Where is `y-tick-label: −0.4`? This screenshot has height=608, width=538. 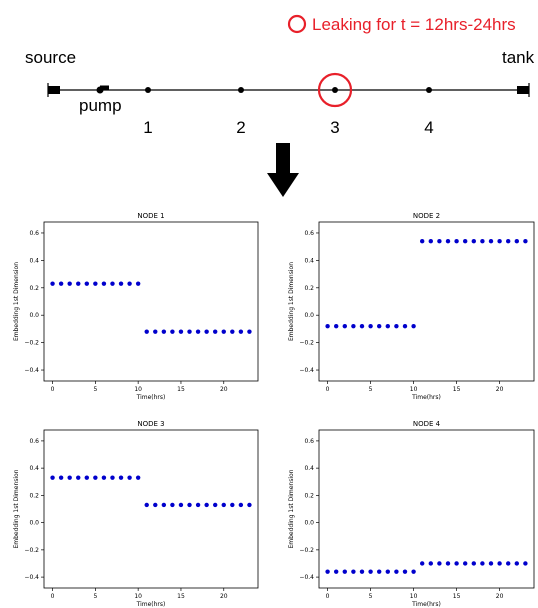
y-tick-label: −0.4 is located at coordinates (31, 370).